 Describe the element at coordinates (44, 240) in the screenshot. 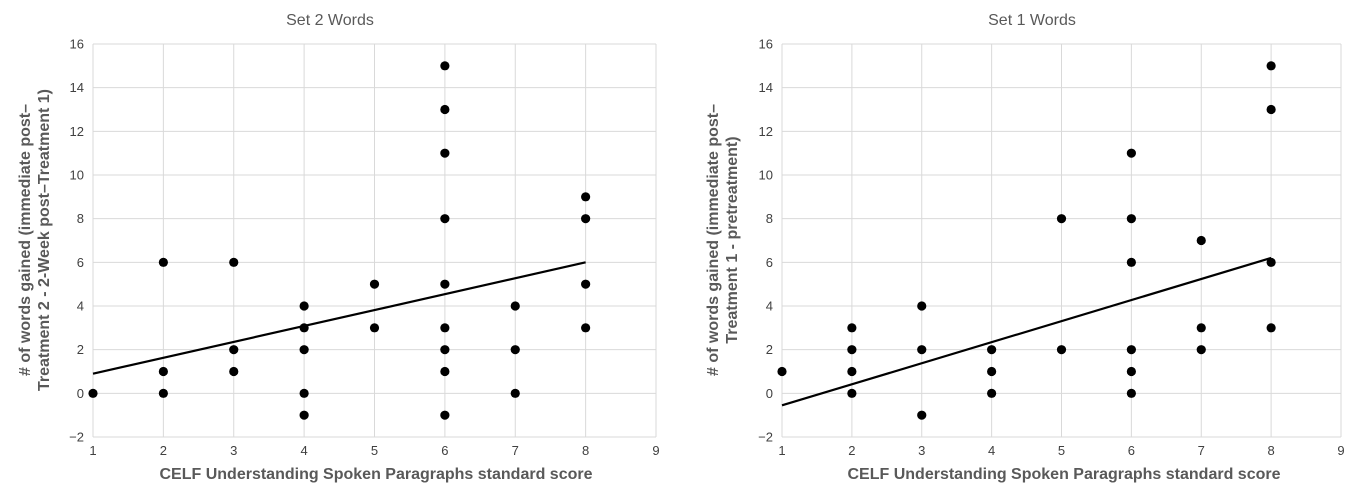

I see `y-axis-label-line: Treatment 2 - 2-Week post–Treatment 1)` at that location.